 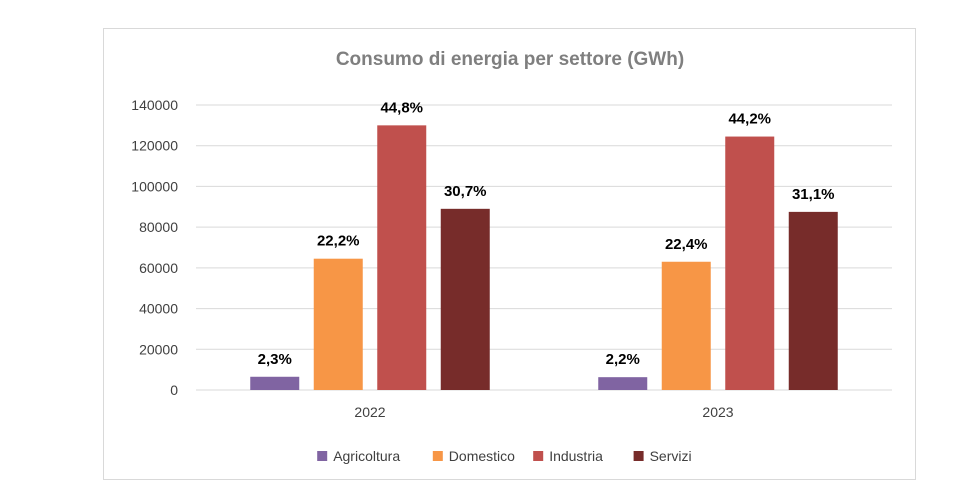 I want to click on data-label: 2,2%, so click(x=623, y=359).